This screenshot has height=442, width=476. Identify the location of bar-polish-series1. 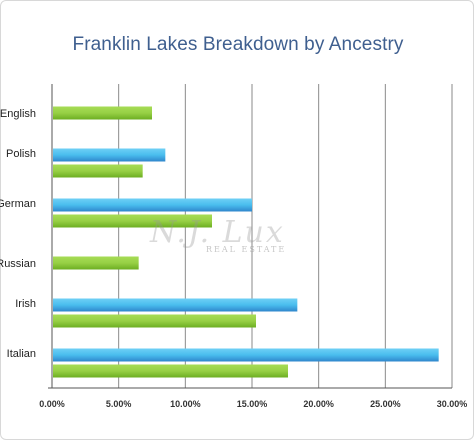
(109, 155).